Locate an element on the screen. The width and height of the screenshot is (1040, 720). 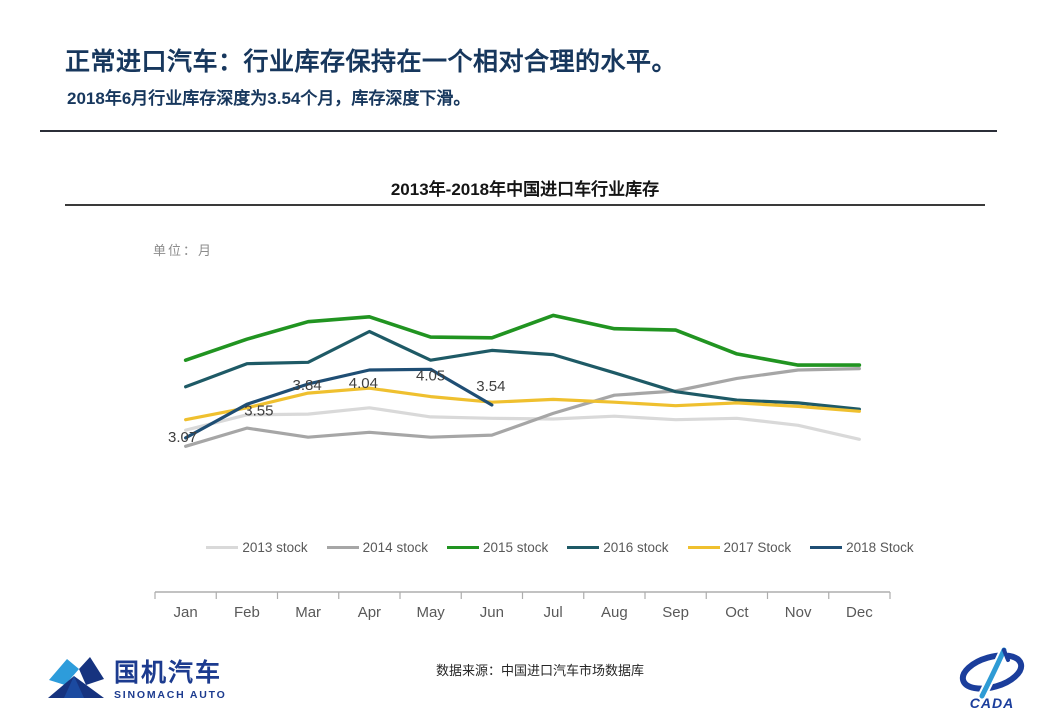
legend-item-2014-stock: 2014 stock is located at coordinates (377, 547).